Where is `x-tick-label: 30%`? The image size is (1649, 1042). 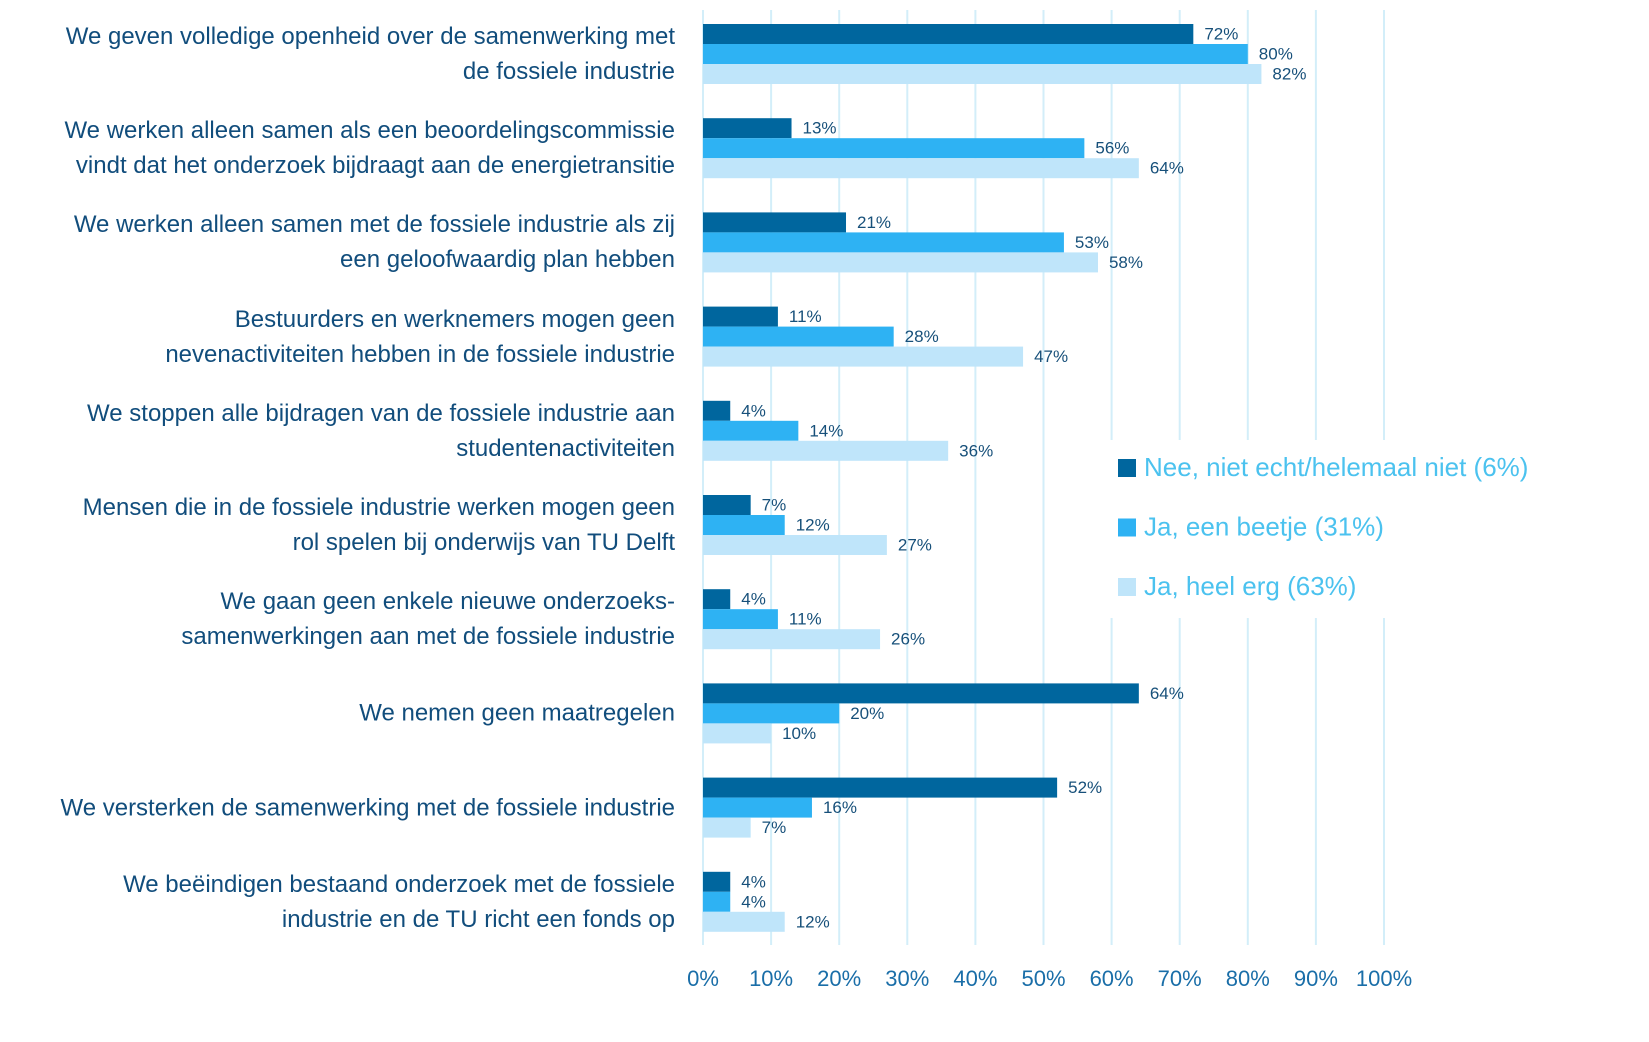
x-tick-label: 30% is located at coordinates (907, 978).